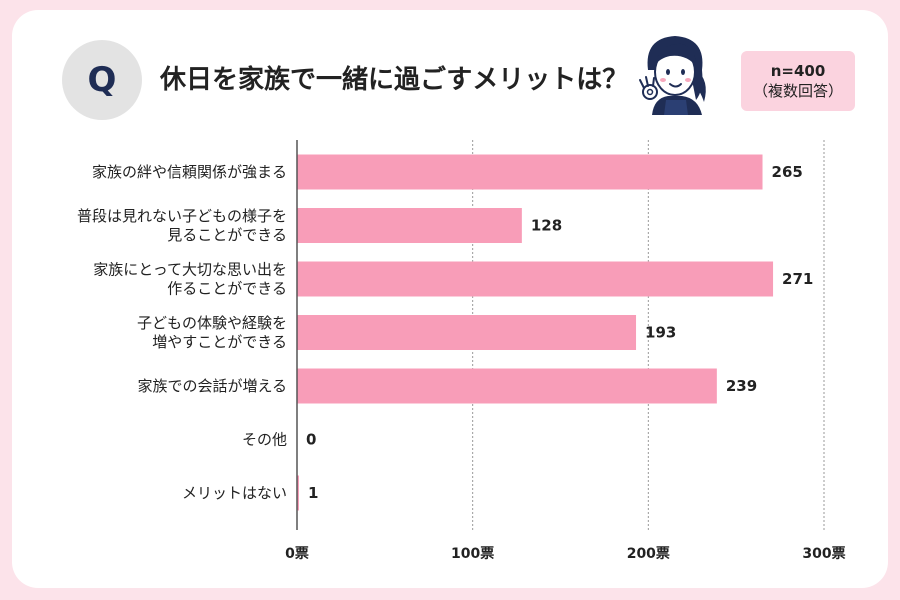 This screenshot has width=900, height=600. I want to click on category-label: 家族での会話が増える, so click(212, 386).